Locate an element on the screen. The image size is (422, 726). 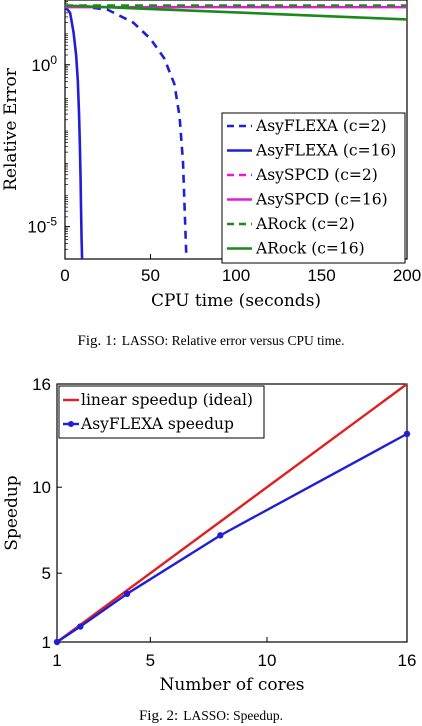
x-tick-label: 200 is located at coordinates (407, 275).